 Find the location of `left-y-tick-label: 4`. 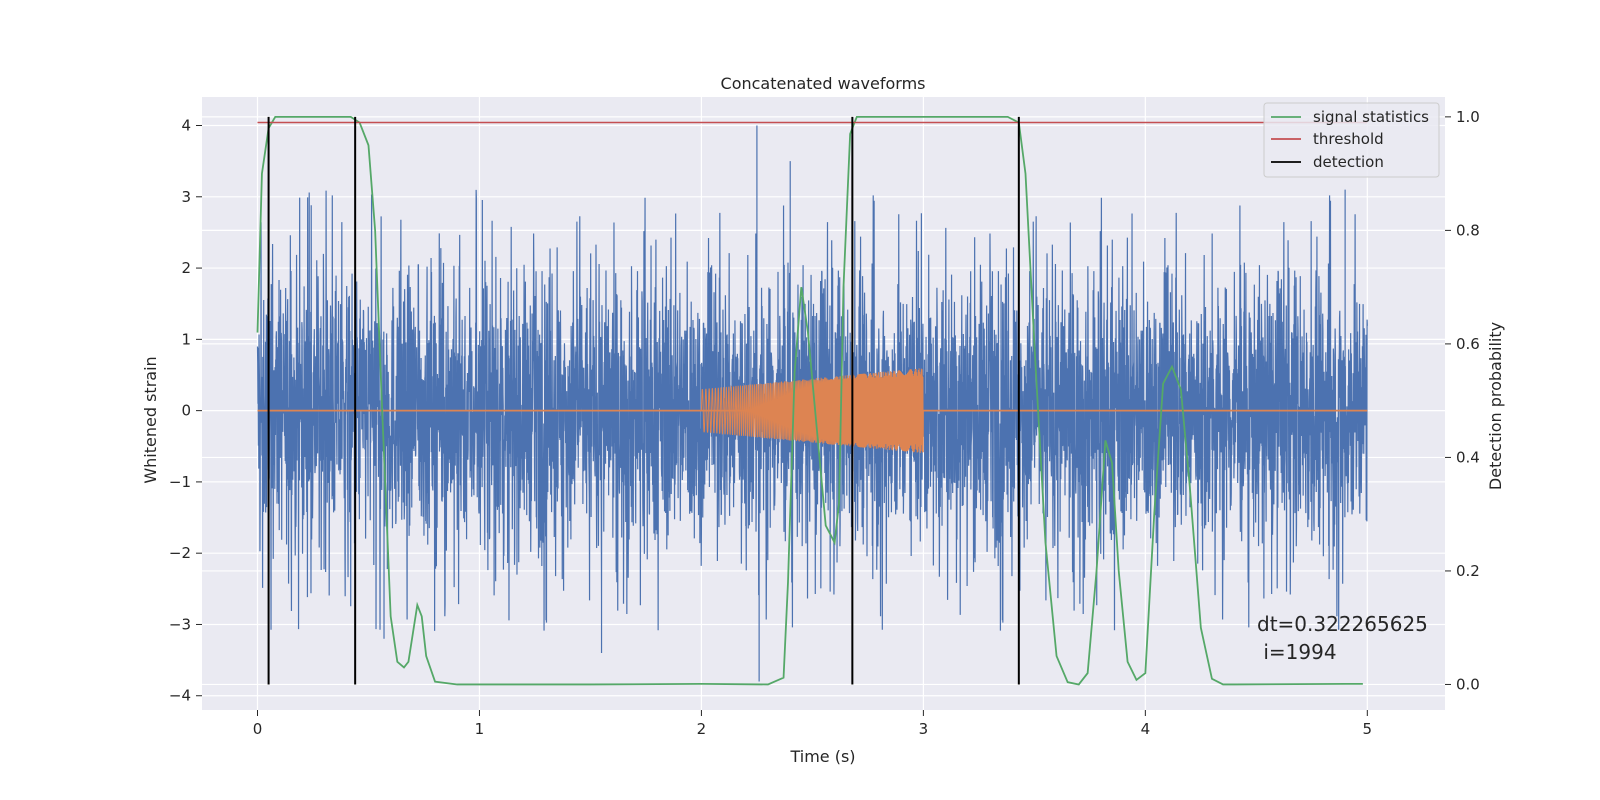

left-y-tick-label: 4 is located at coordinates (186, 126).